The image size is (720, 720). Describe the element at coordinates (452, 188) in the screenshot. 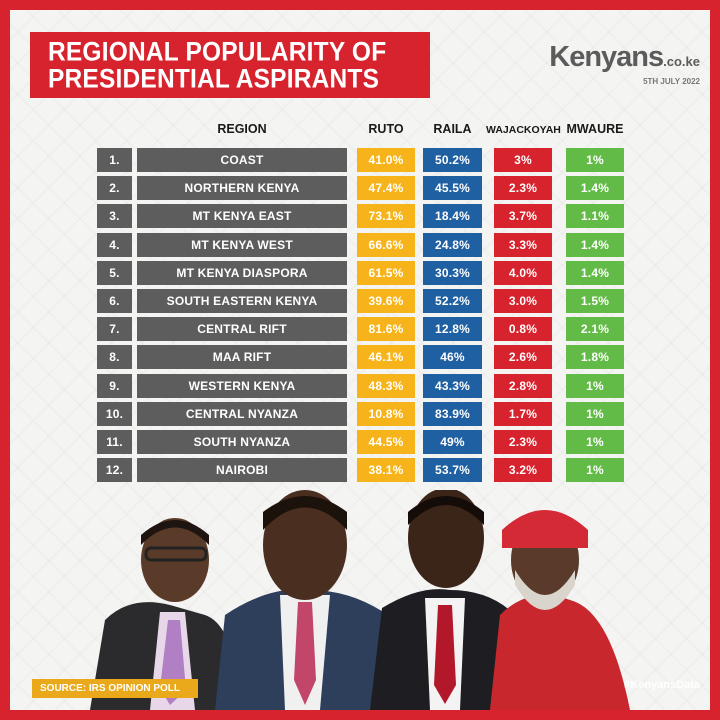

I see `raila-cell: 45.5%` at that location.